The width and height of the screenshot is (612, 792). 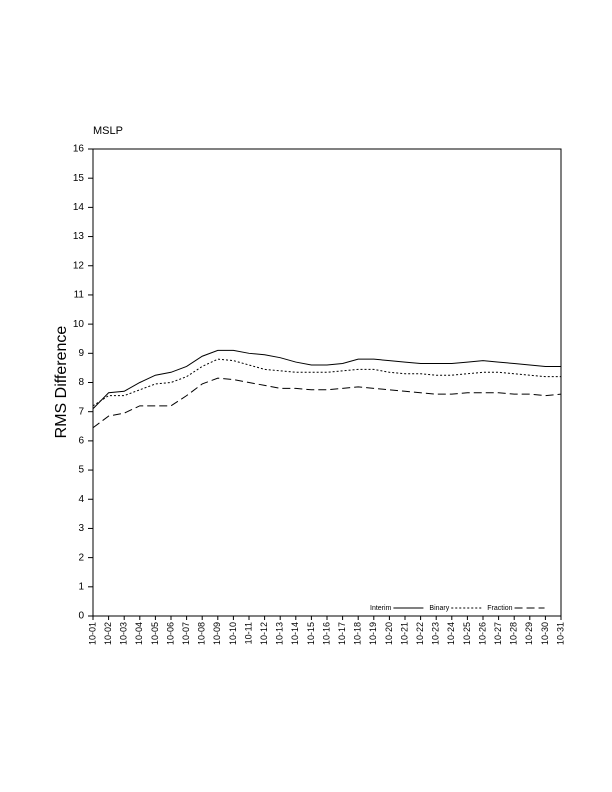 What do you see at coordinates (79, 207) in the screenshot?
I see `y-tick-label: 14` at bounding box center [79, 207].